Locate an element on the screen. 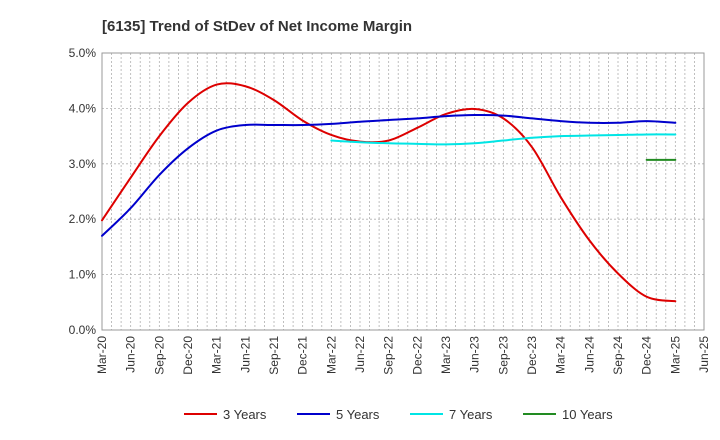  x-tick-label: Jun-22 is located at coordinates (360, 354).